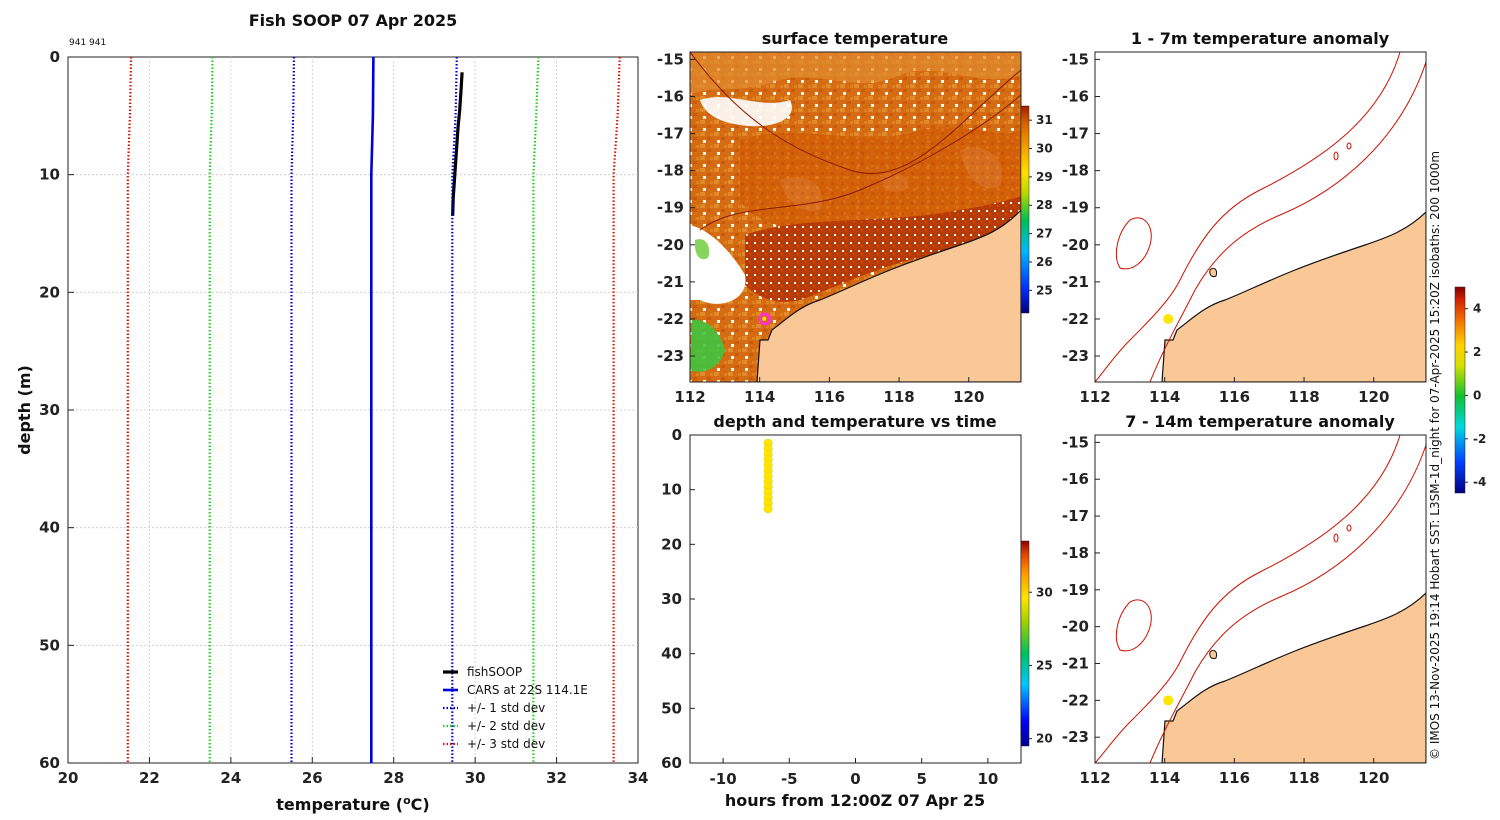  Describe the element at coordinates (1460, 390) in the screenshot. I see `anomaly-colorbar` at that location.